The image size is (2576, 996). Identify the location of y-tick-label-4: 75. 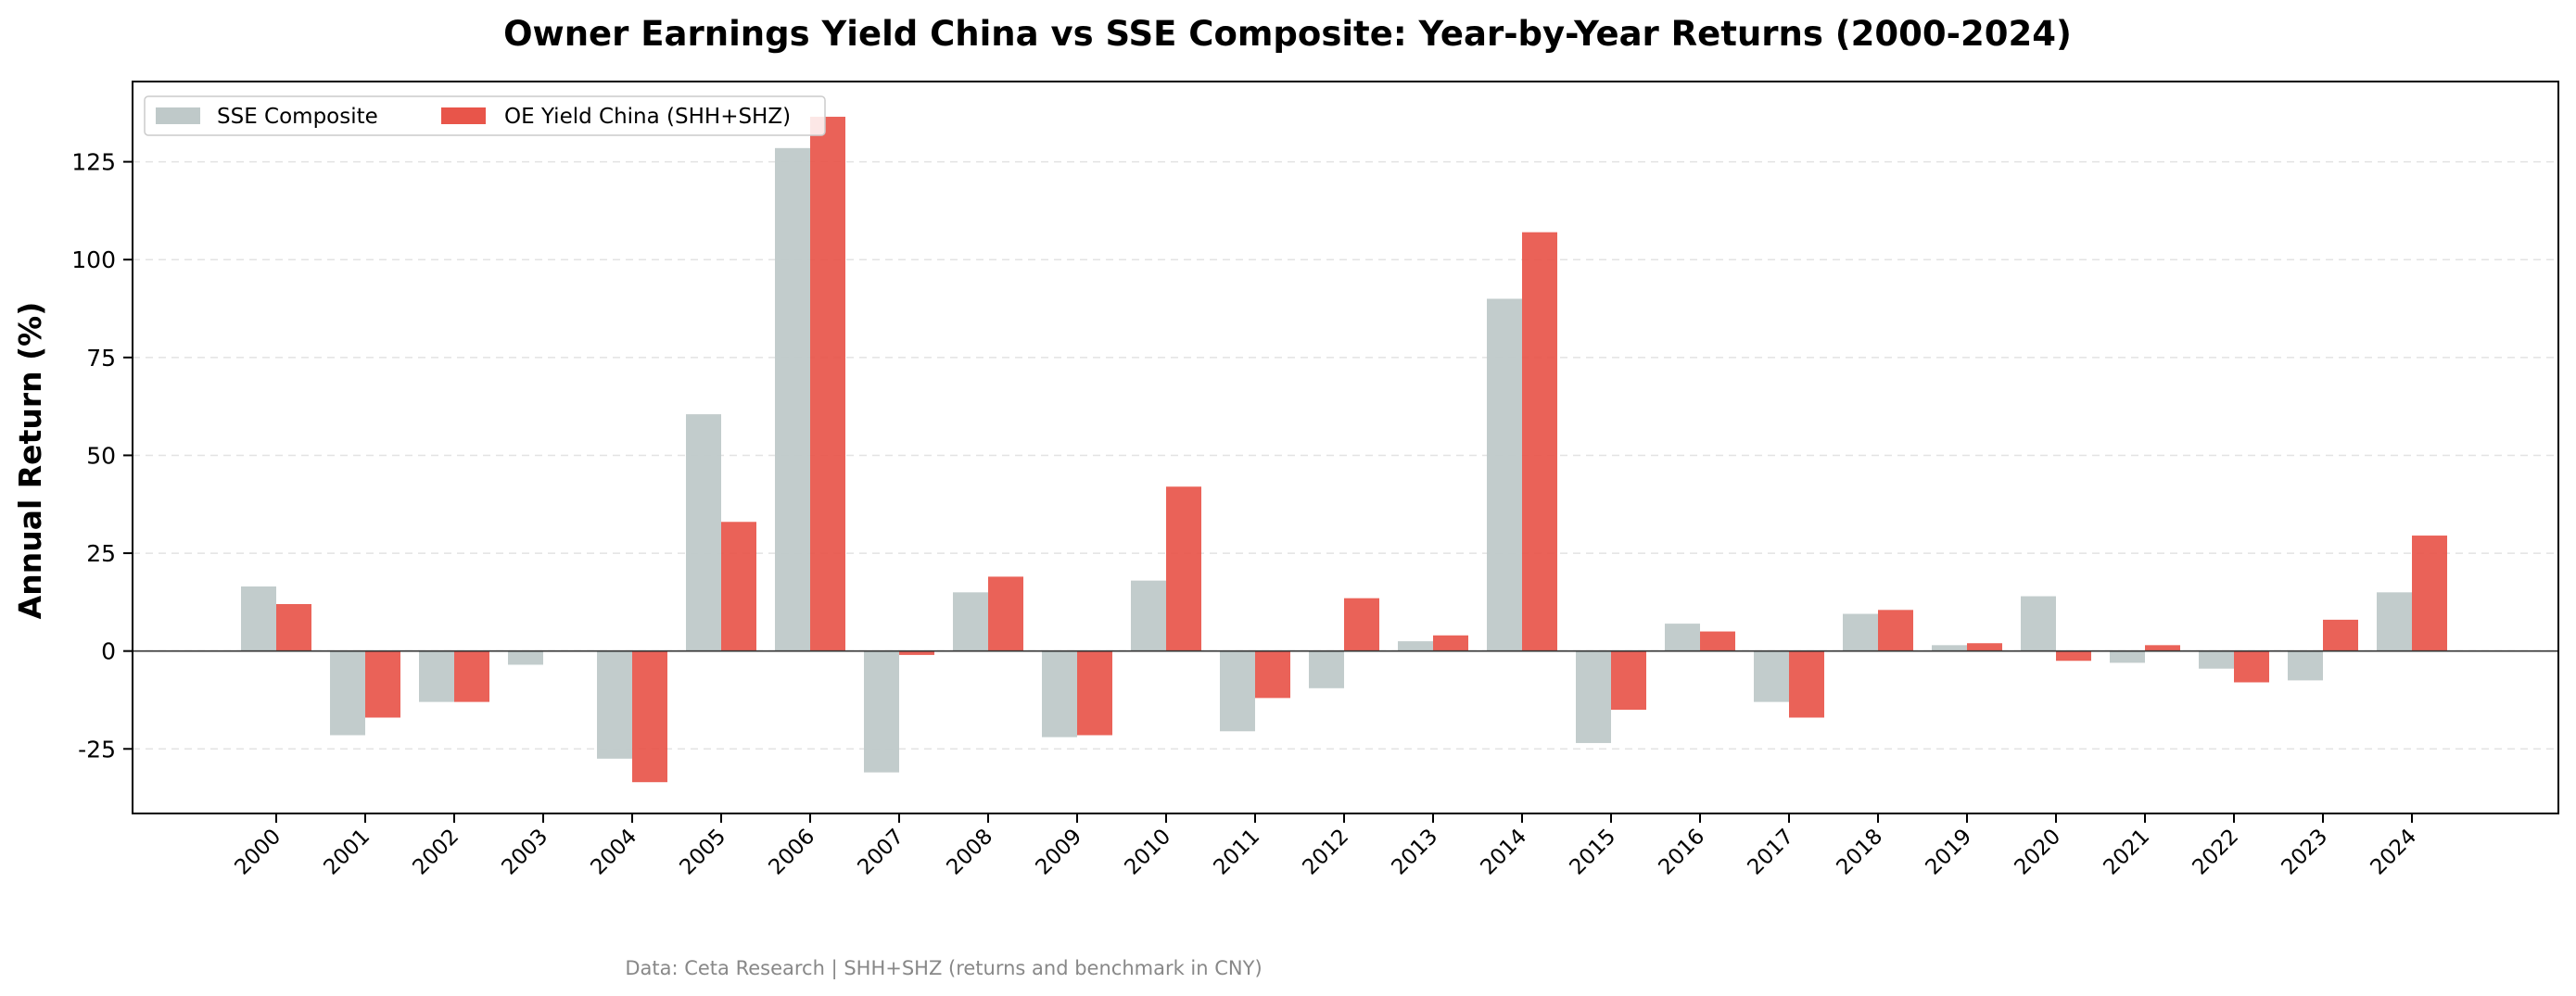
(101, 358).